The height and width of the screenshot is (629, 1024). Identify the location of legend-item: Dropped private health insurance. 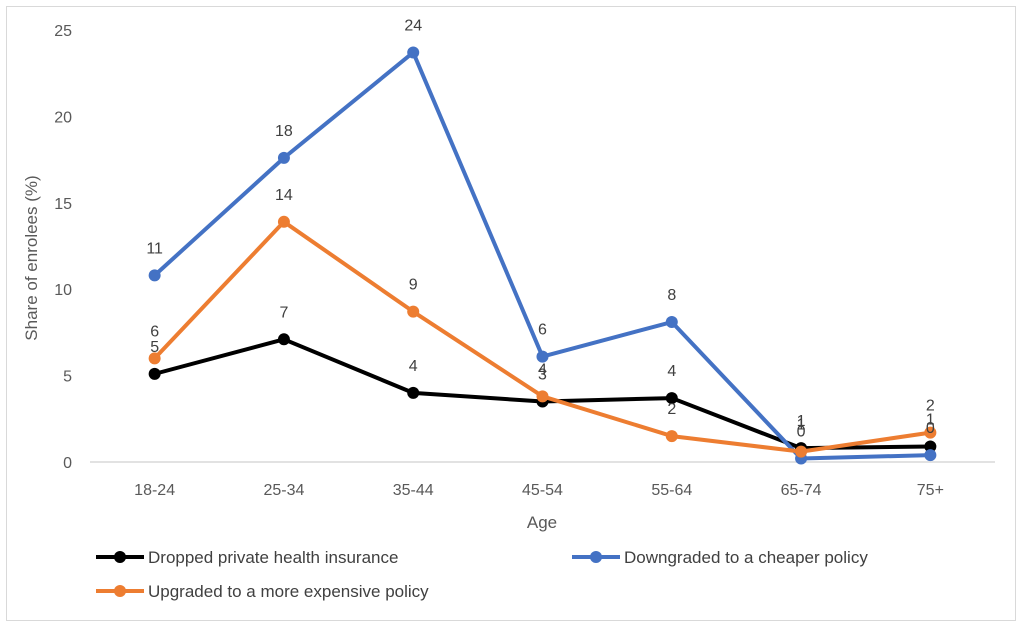
(247, 557).